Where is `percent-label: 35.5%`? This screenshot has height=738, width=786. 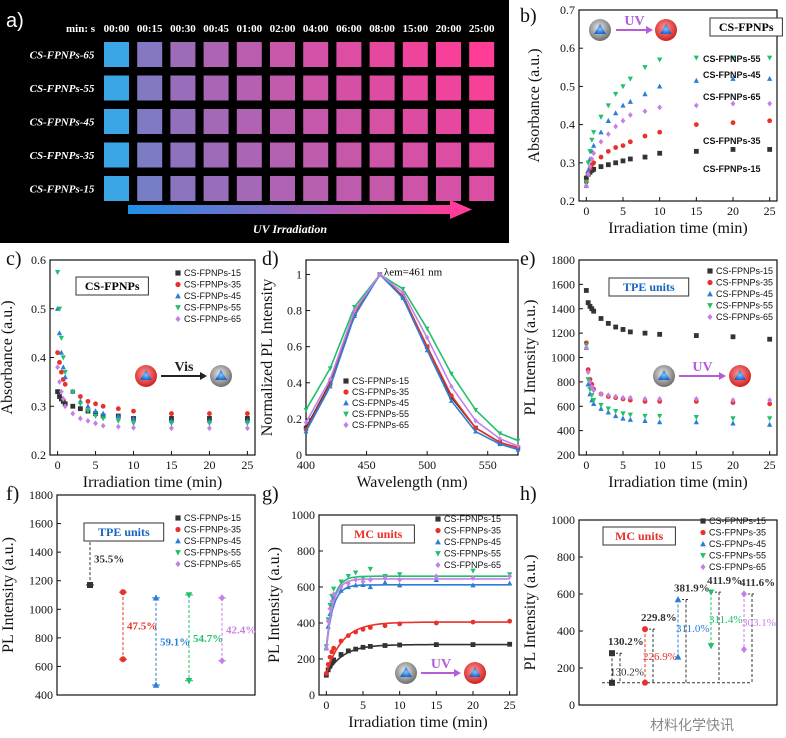 percent-label: 35.5% is located at coordinates (109, 560).